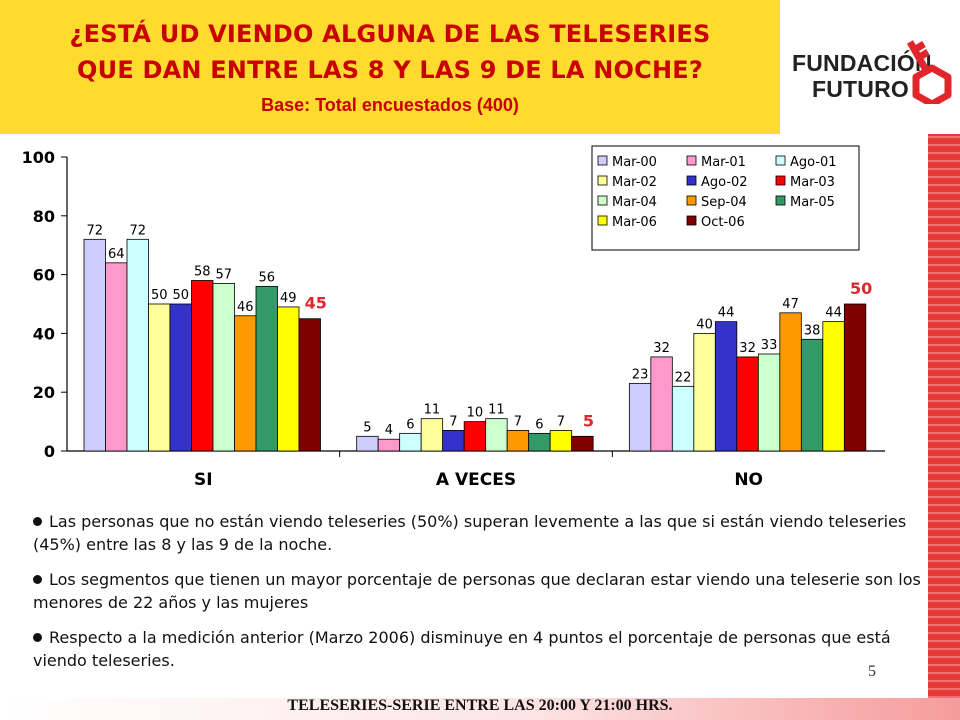  What do you see at coordinates (683, 377) in the screenshot?
I see `data-label: 22` at bounding box center [683, 377].